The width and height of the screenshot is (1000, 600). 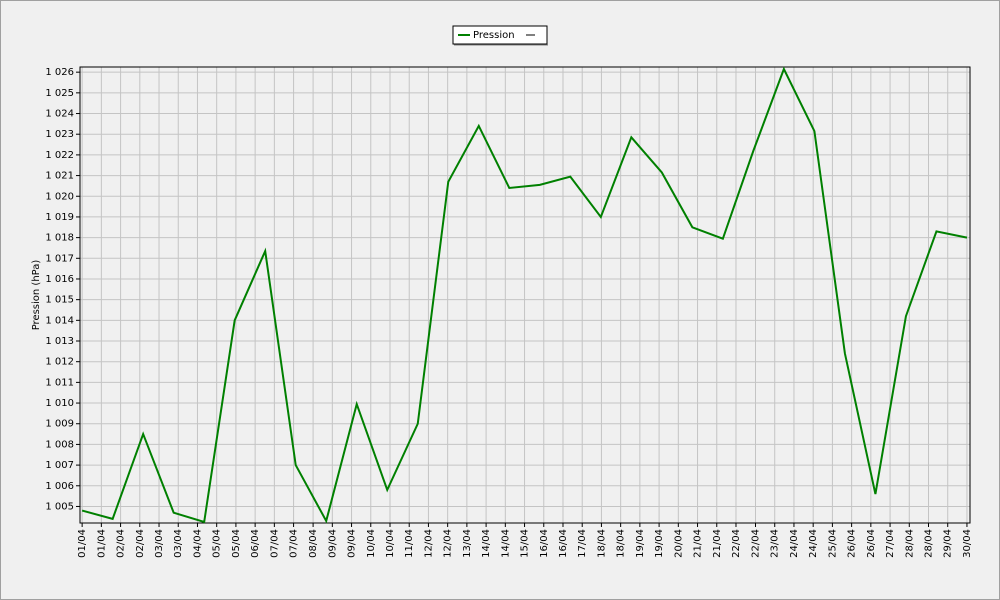 I want to click on y-tick-label: 1 017, so click(x=59, y=258).